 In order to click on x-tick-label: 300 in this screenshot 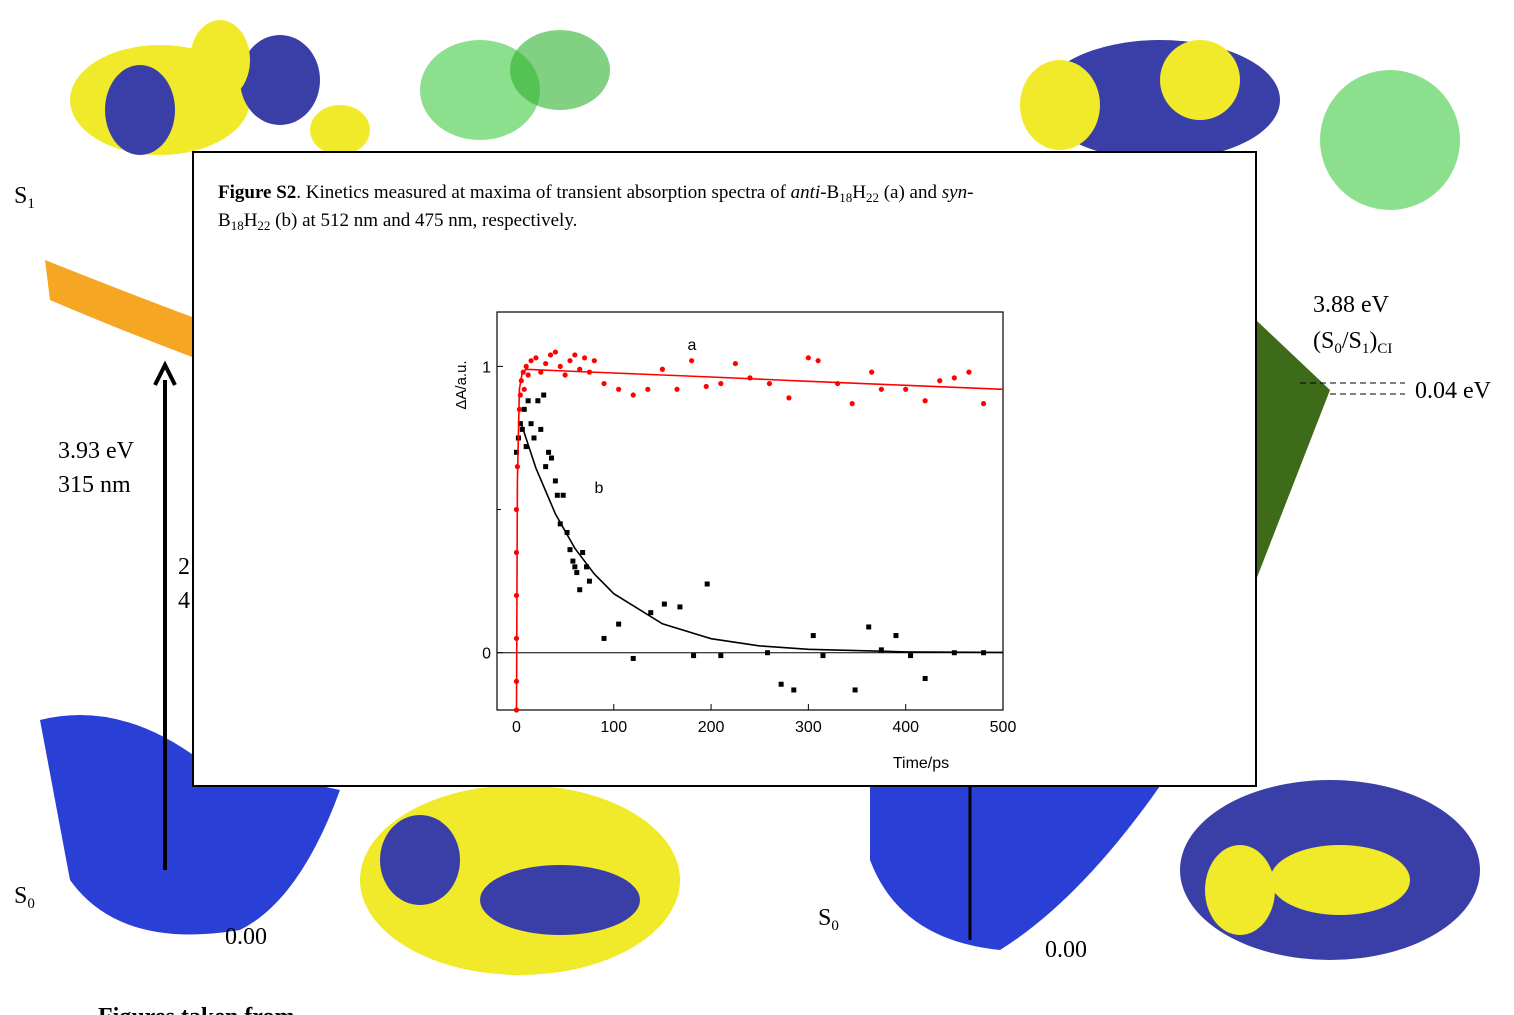, I will do `click(808, 727)`.